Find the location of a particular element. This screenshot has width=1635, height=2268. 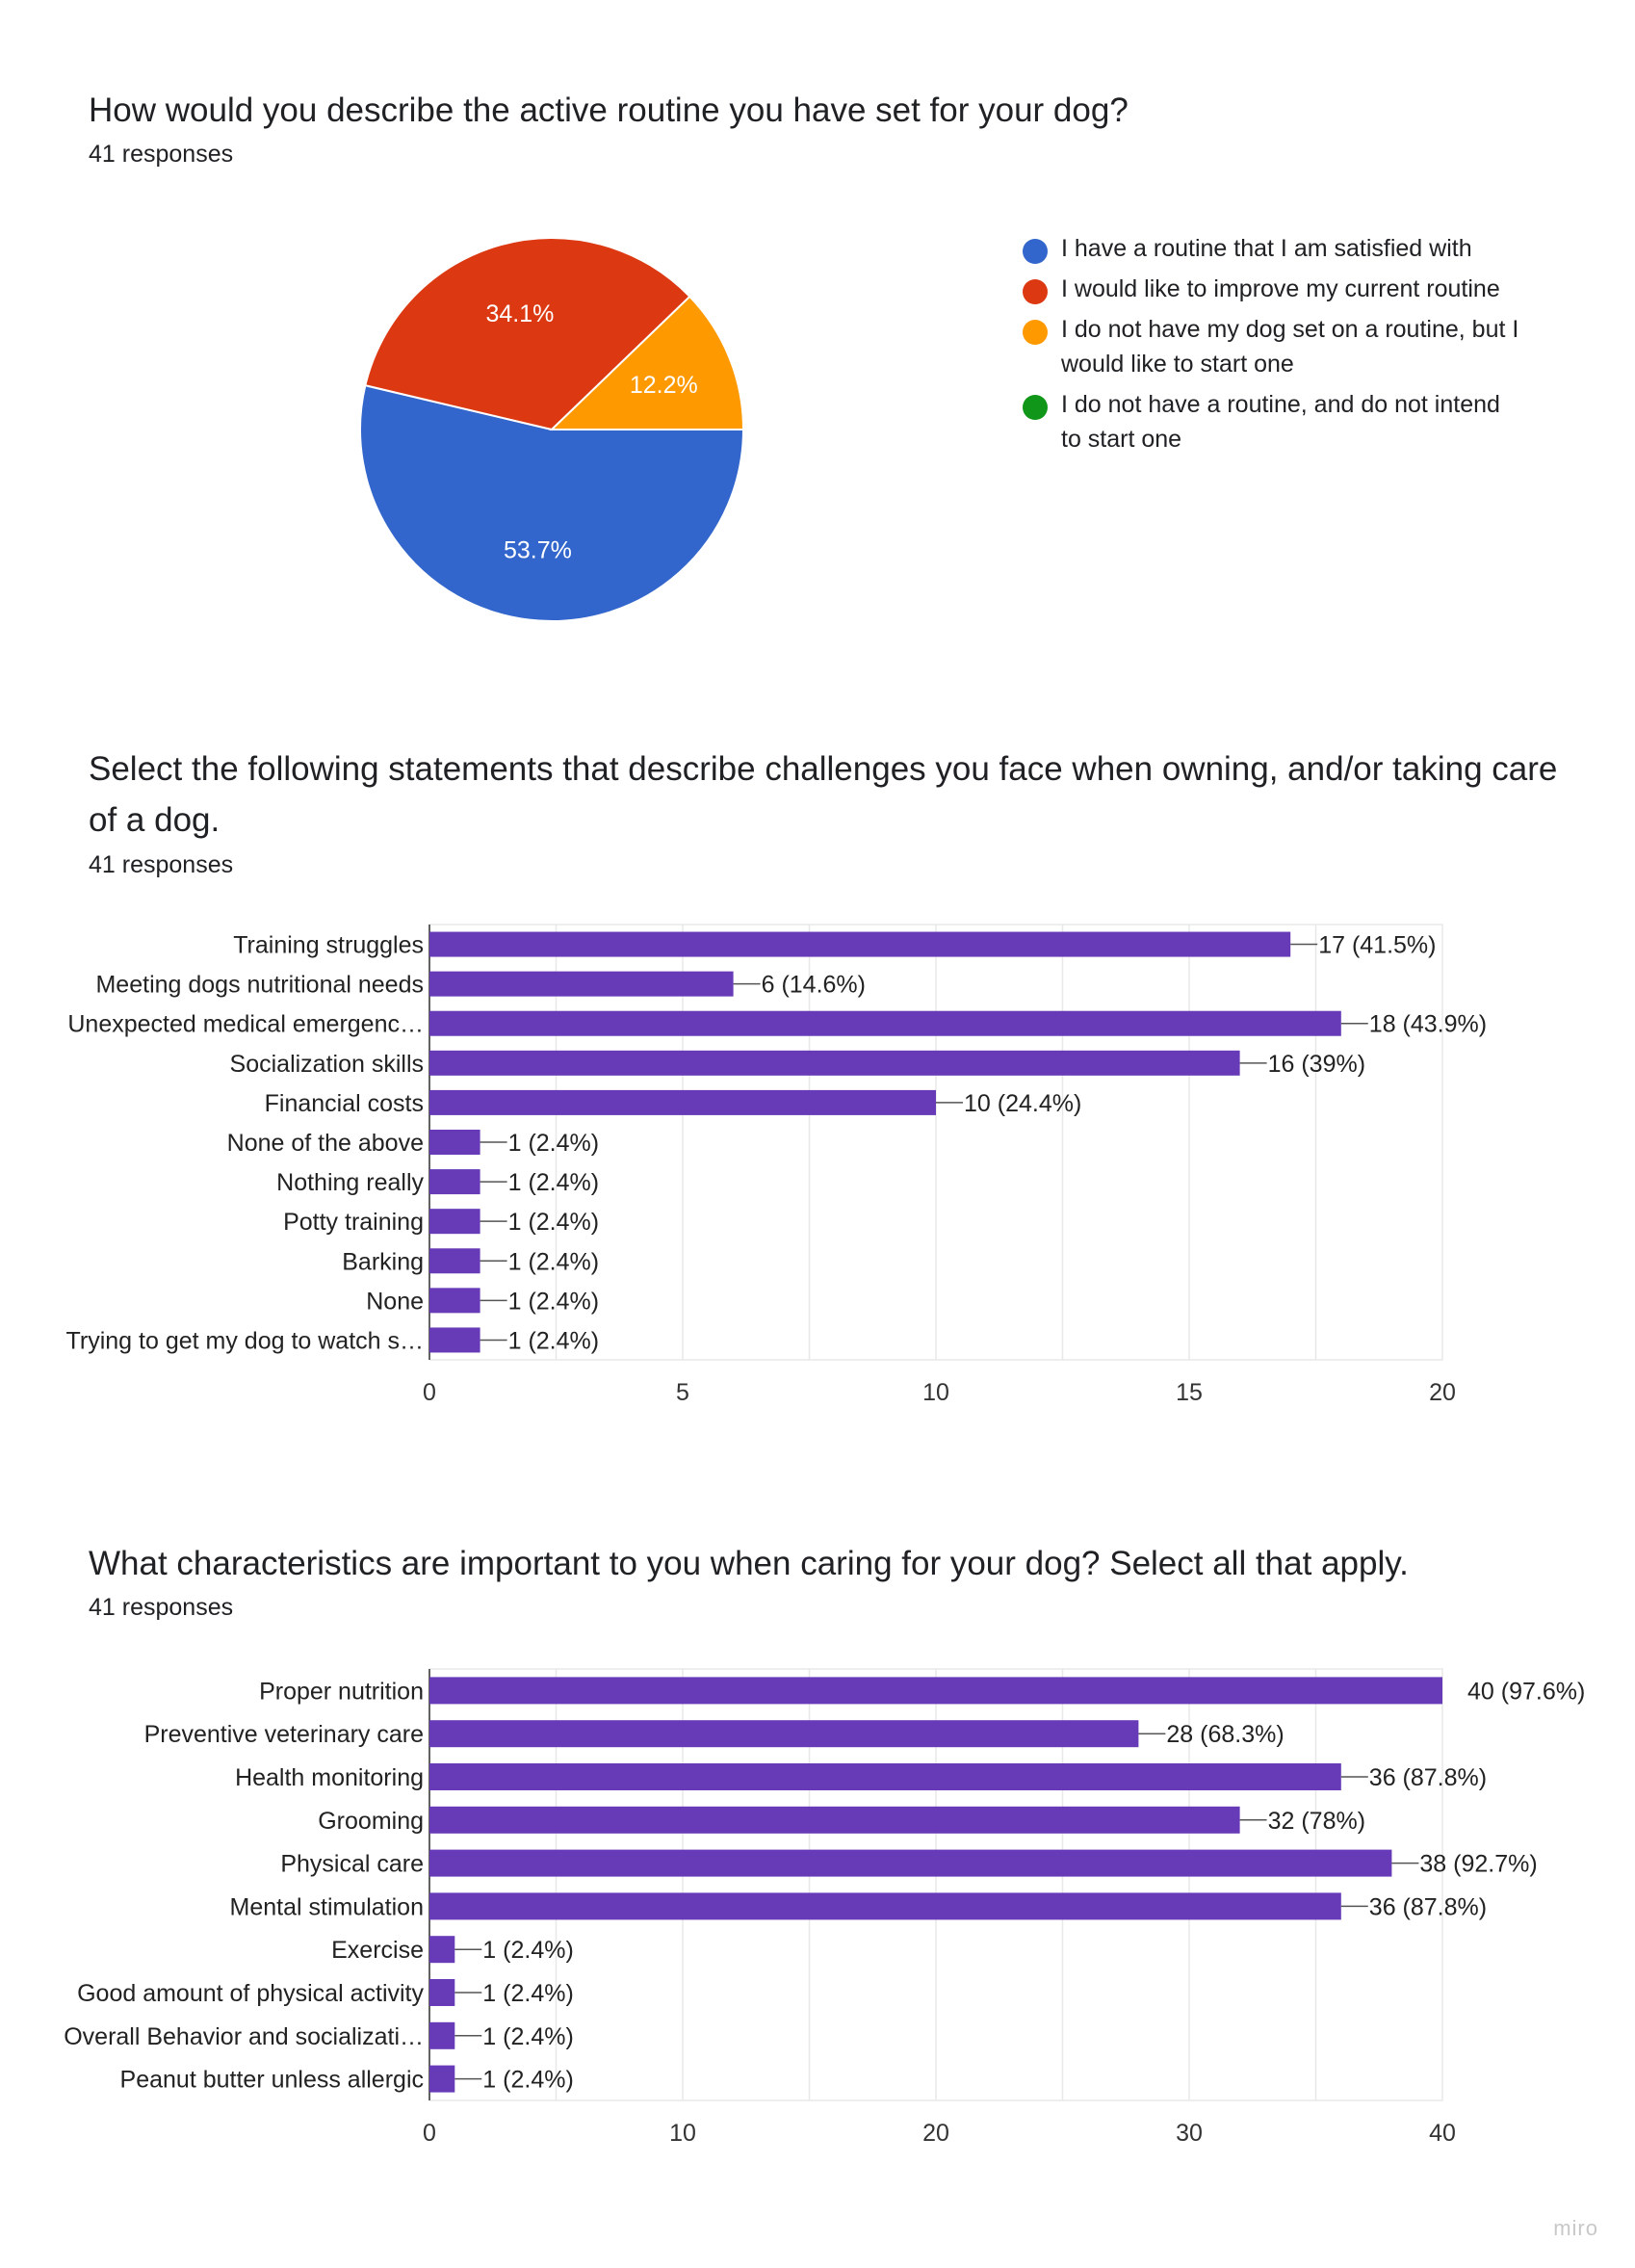

data-label: 6 (14.6%) is located at coordinates (814, 985).